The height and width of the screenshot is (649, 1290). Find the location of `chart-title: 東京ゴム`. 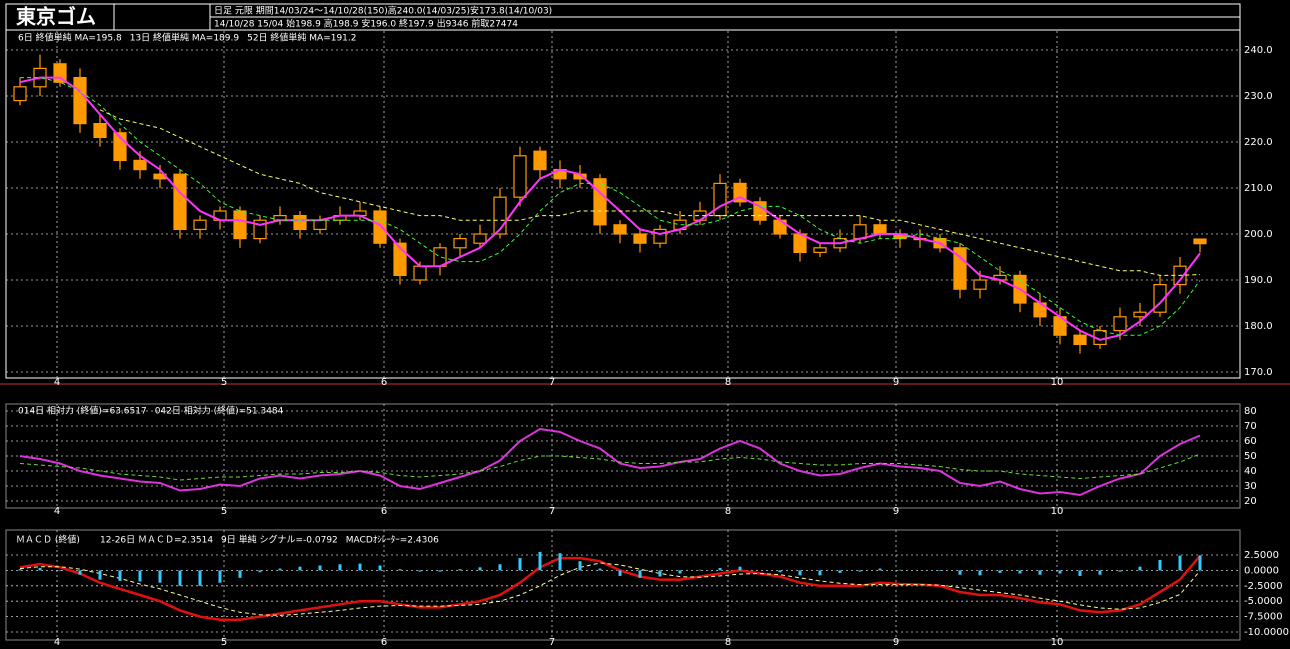

chart-title: 東京ゴム is located at coordinates (56, 17).